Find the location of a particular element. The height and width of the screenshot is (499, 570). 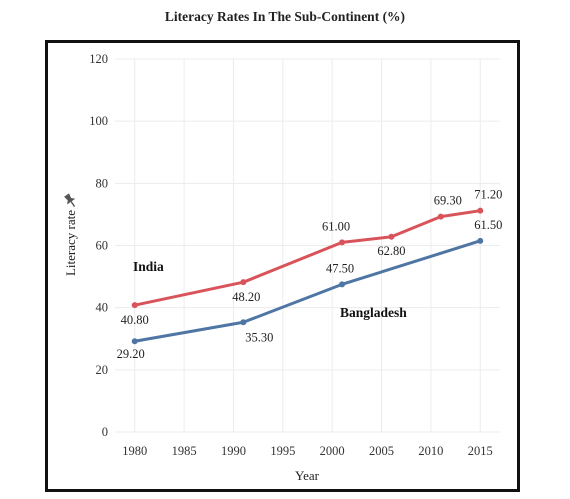

x-tick-label: 2000 is located at coordinates (332, 451).